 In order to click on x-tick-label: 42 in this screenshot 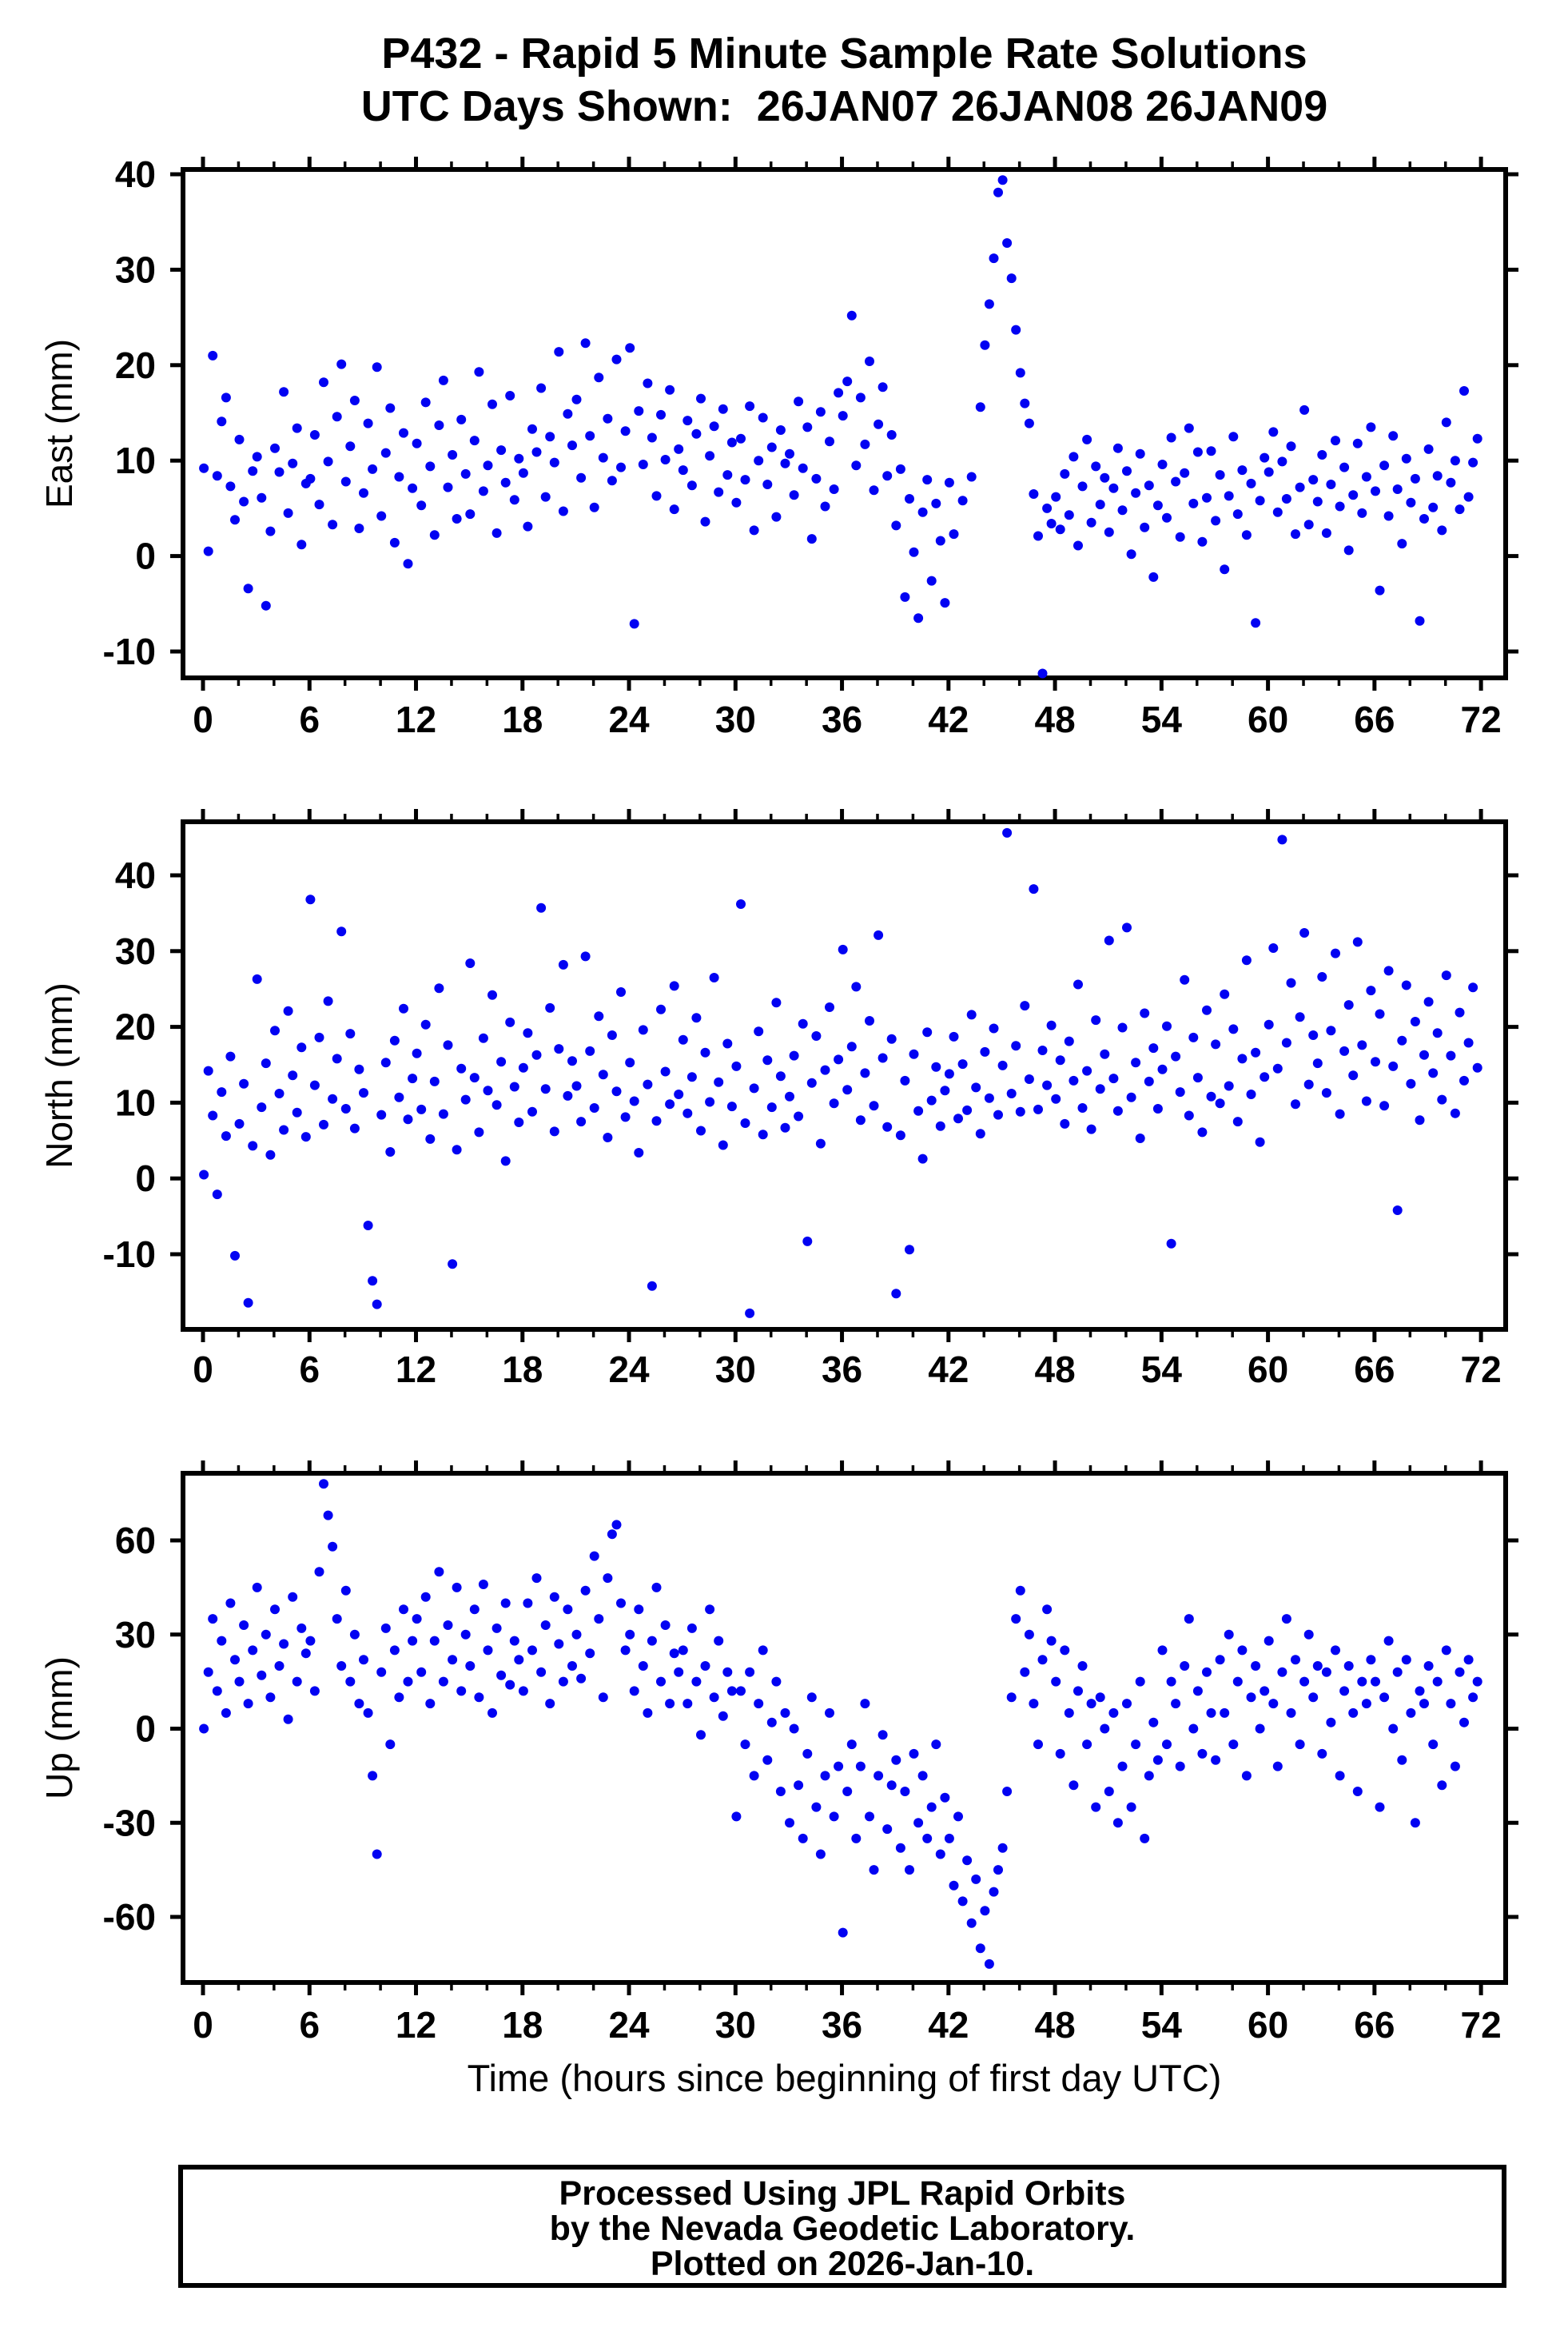, I will do `click(948, 719)`.